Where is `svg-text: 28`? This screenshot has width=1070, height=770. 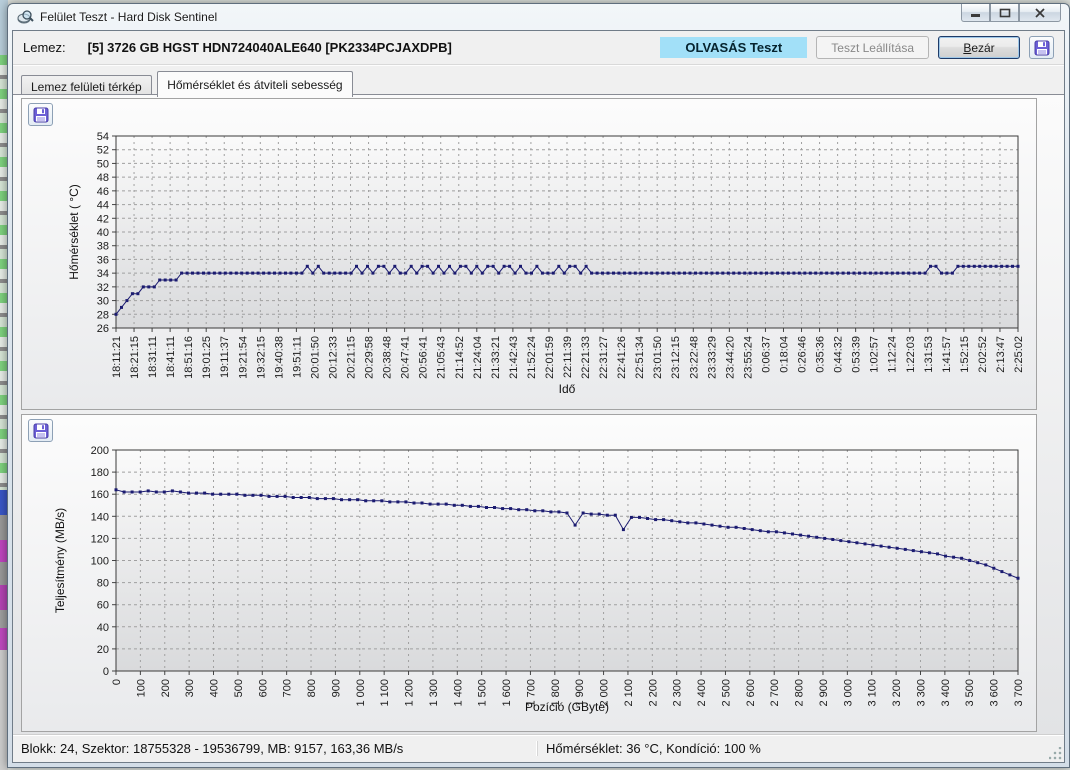
svg-text: 28 is located at coordinates (103, 315).